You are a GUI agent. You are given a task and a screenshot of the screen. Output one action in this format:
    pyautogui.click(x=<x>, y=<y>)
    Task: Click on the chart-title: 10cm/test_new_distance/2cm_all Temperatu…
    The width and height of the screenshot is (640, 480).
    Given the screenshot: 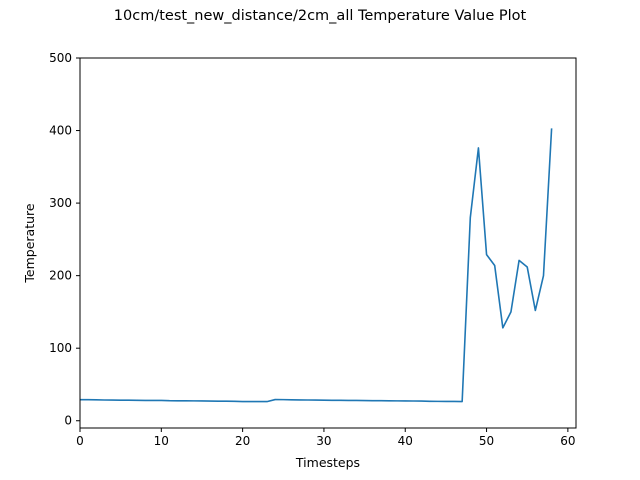 What is the action you would take?
    pyautogui.click(x=320, y=16)
    